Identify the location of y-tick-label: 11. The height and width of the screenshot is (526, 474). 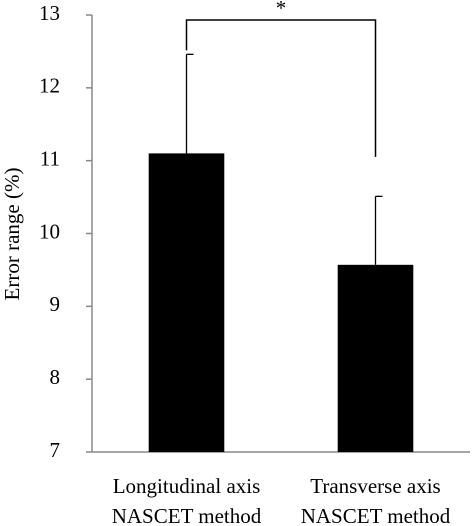
(50, 158).